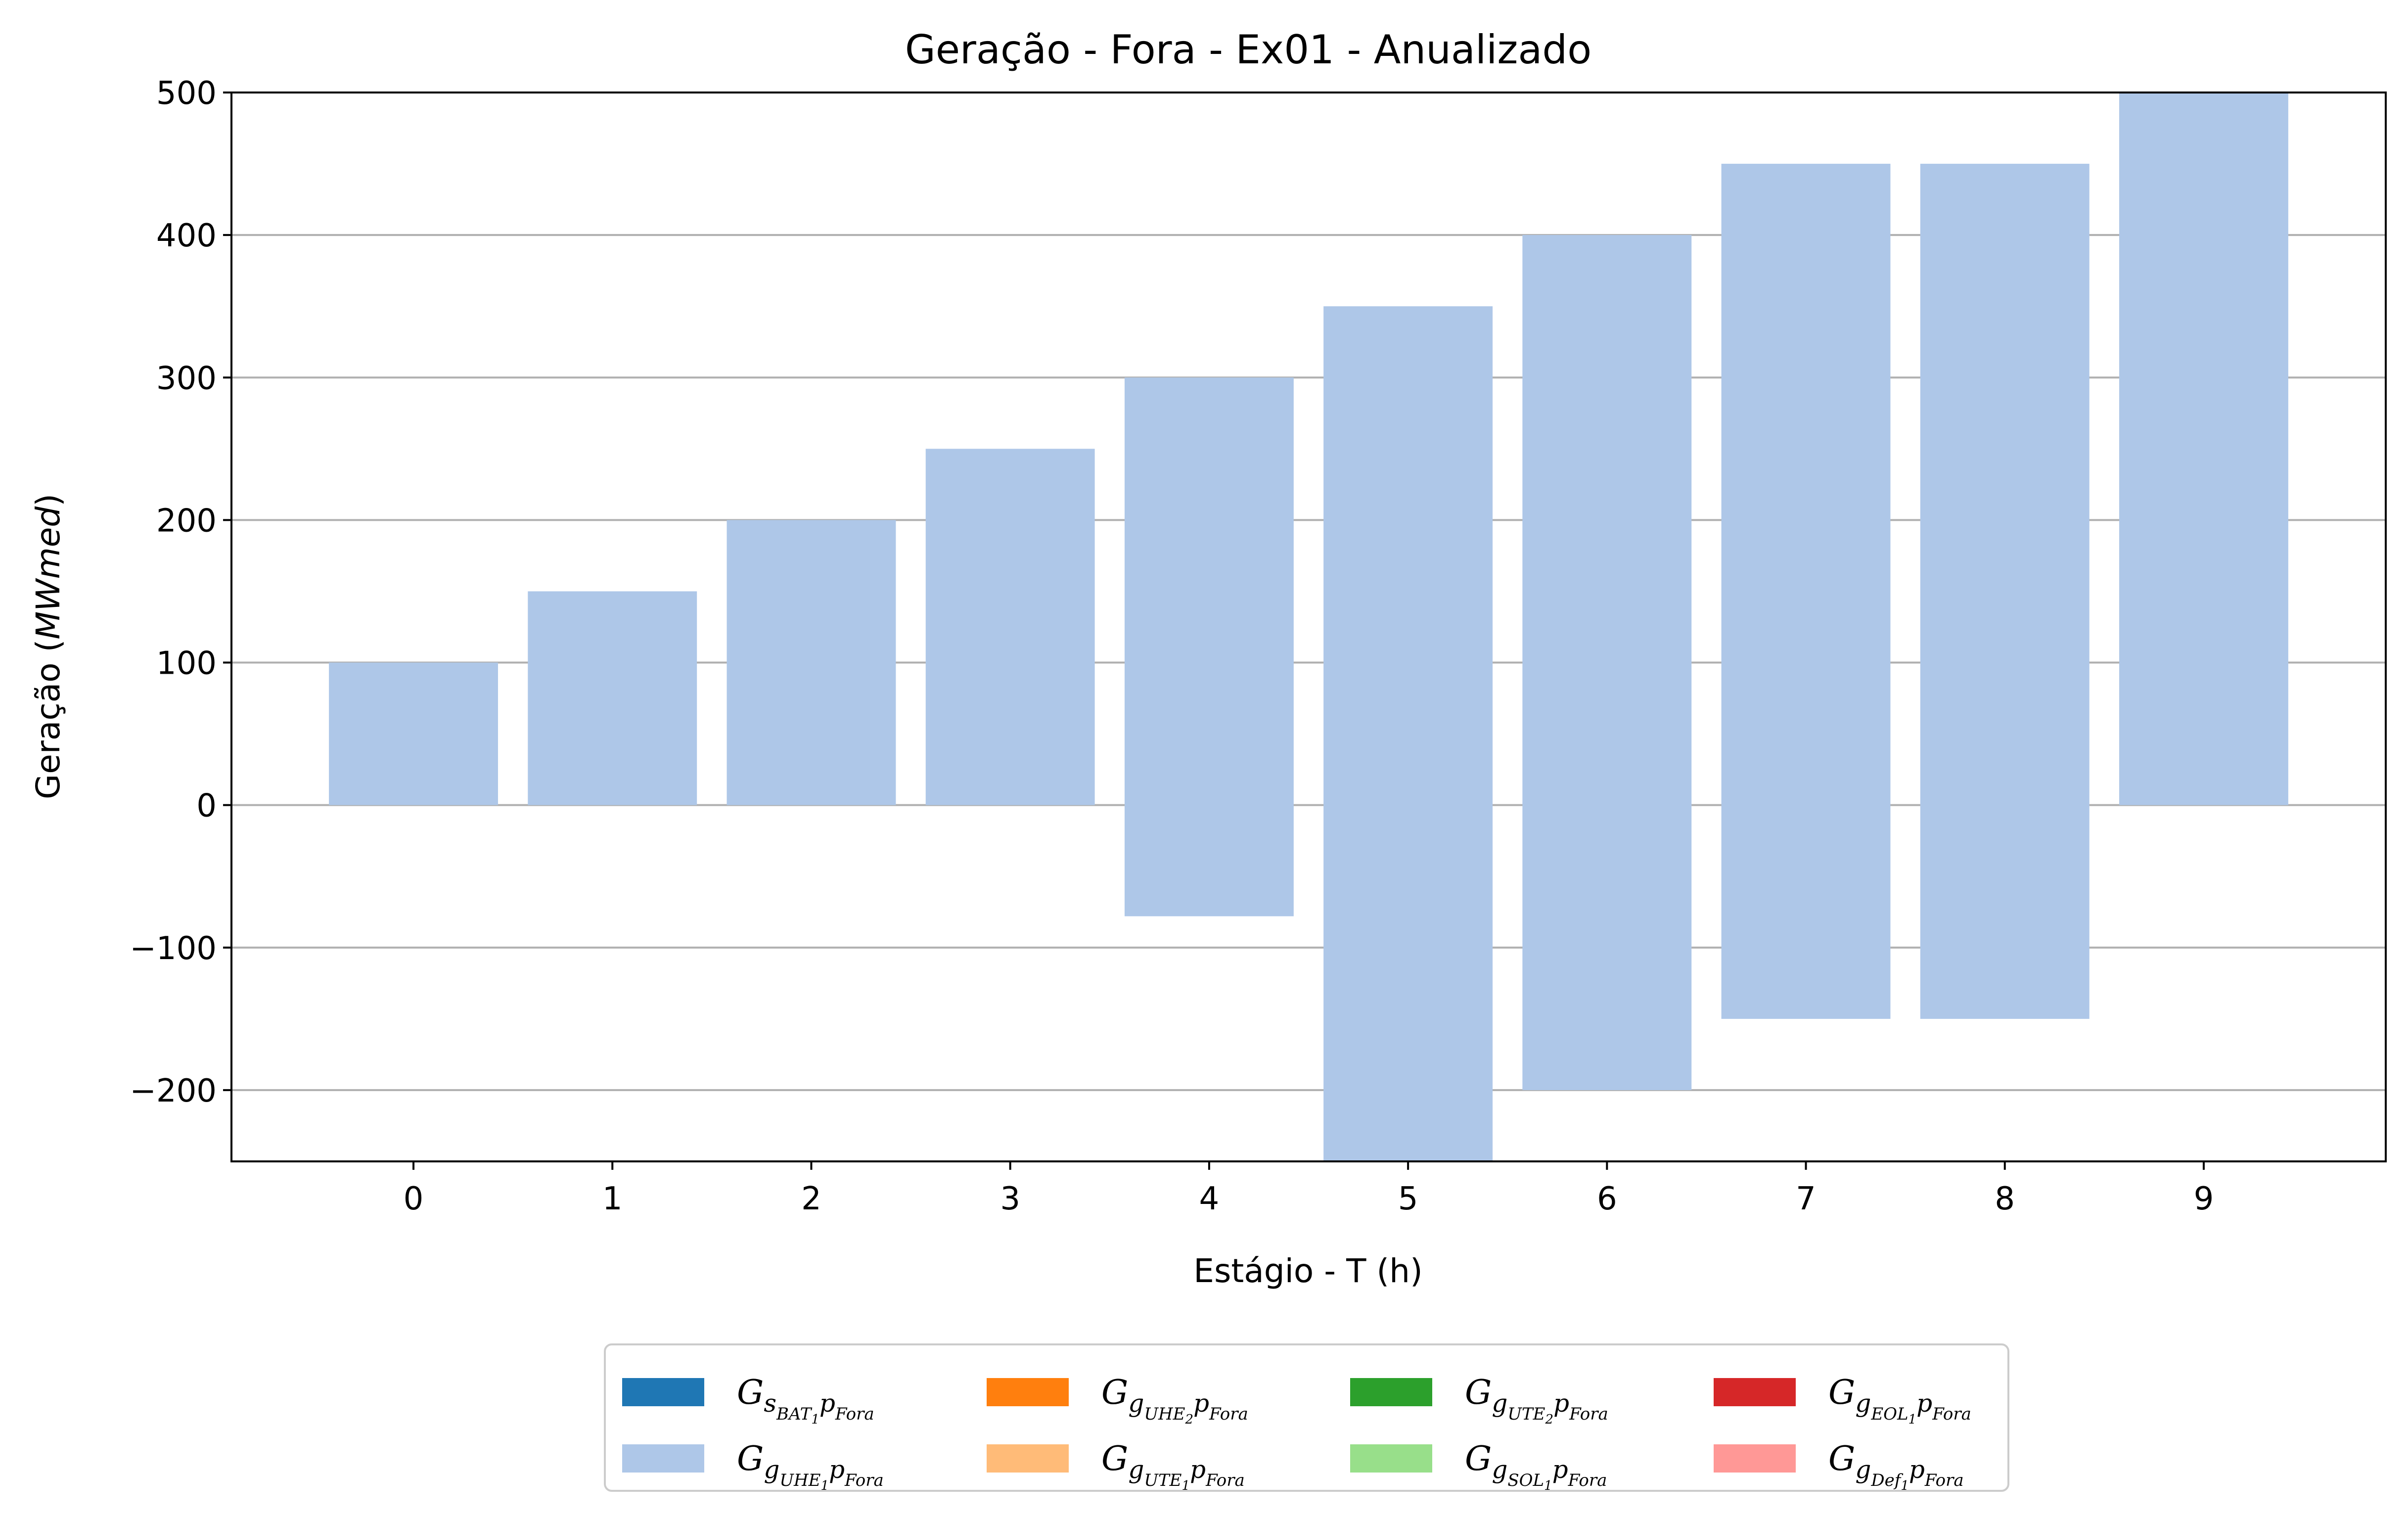 The height and width of the screenshot is (1520, 2408). Describe the element at coordinates (1010, 1199) in the screenshot. I see `x-tick-label: 3` at that location.